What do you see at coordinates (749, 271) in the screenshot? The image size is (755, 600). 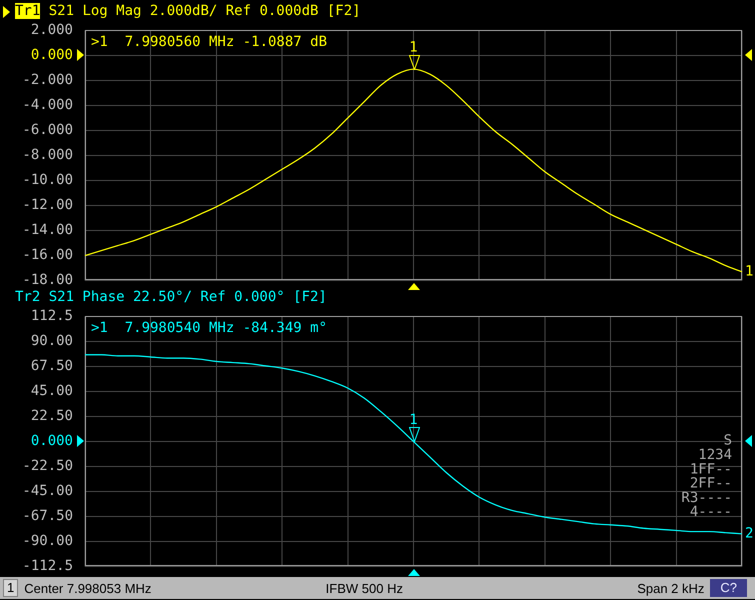 I see `series-label: 1` at bounding box center [749, 271].